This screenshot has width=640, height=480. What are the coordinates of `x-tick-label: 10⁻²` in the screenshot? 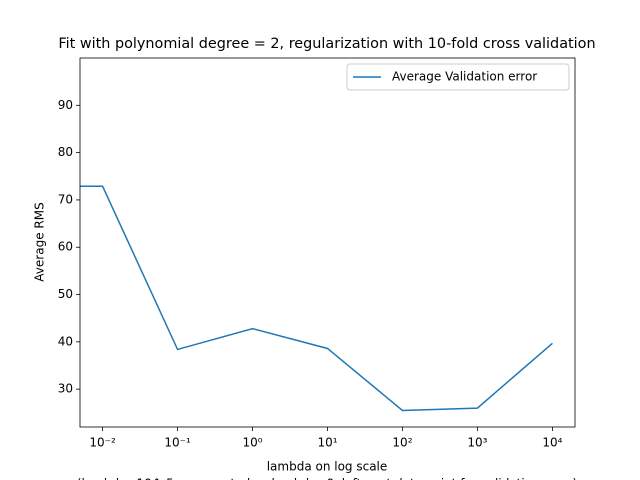 It's located at (102, 443).